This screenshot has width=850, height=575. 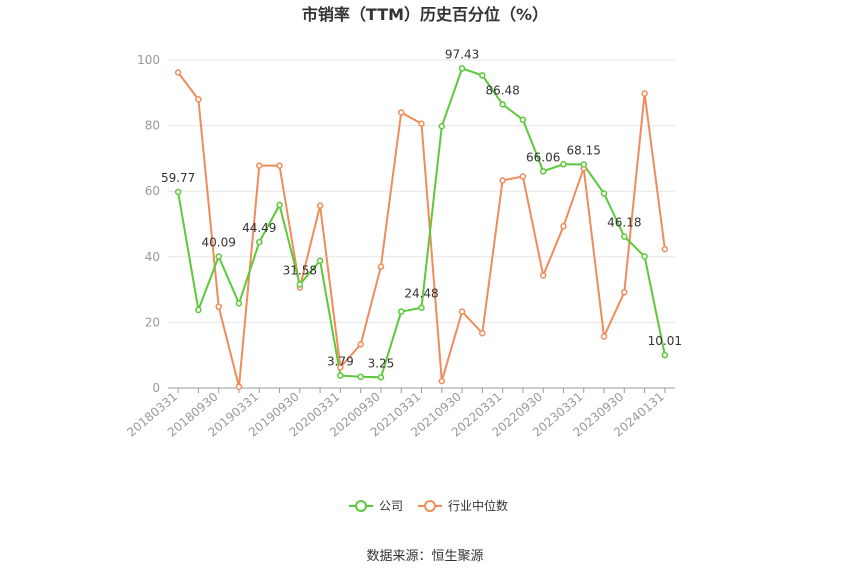 What do you see at coordinates (152, 126) in the screenshot?
I see `y-tick-label: 80` at bounding box center [152, 126].